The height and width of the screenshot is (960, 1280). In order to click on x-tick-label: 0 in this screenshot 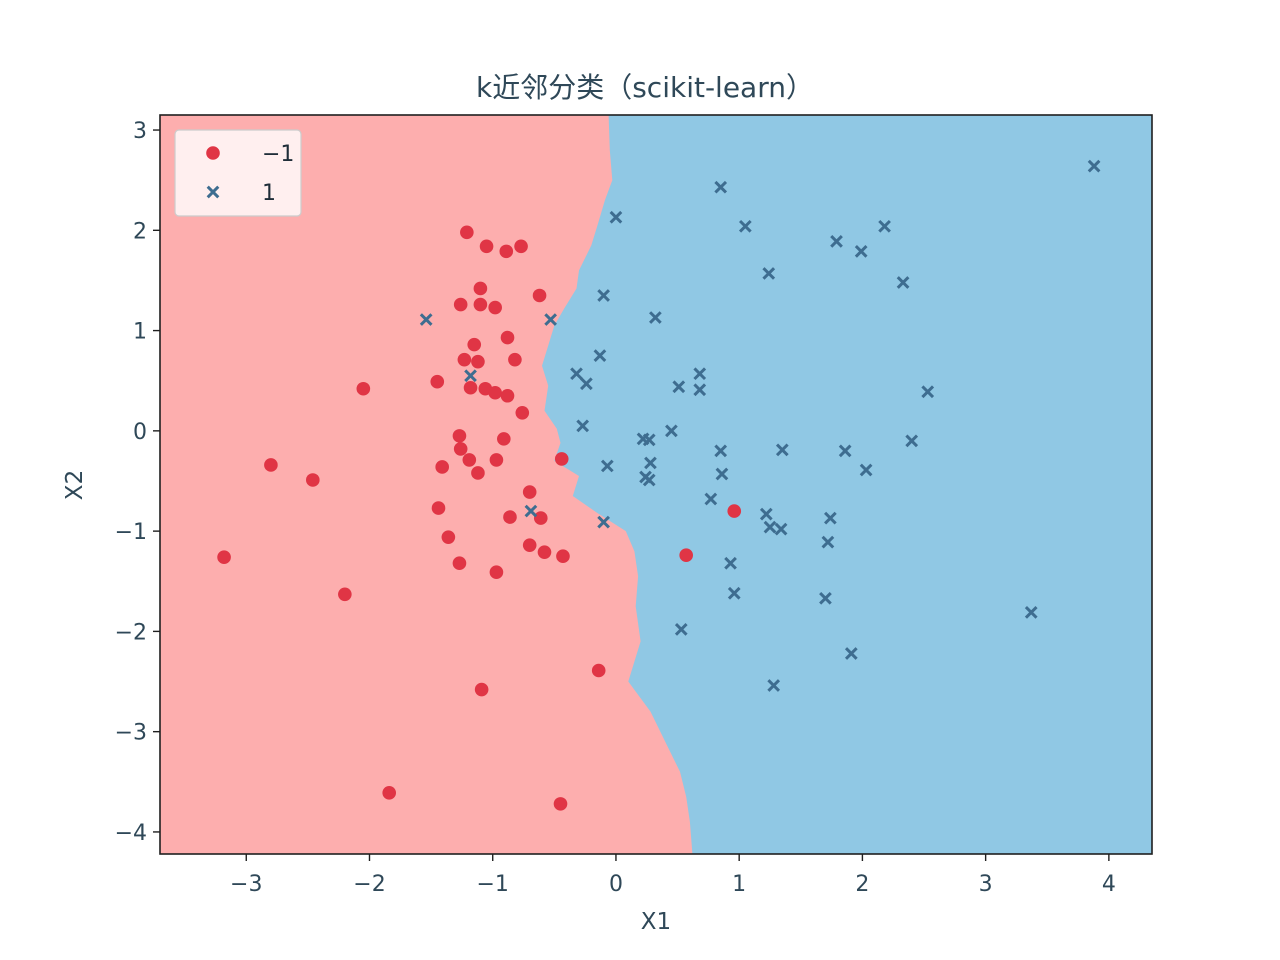, I will do `click(616, 884)`.